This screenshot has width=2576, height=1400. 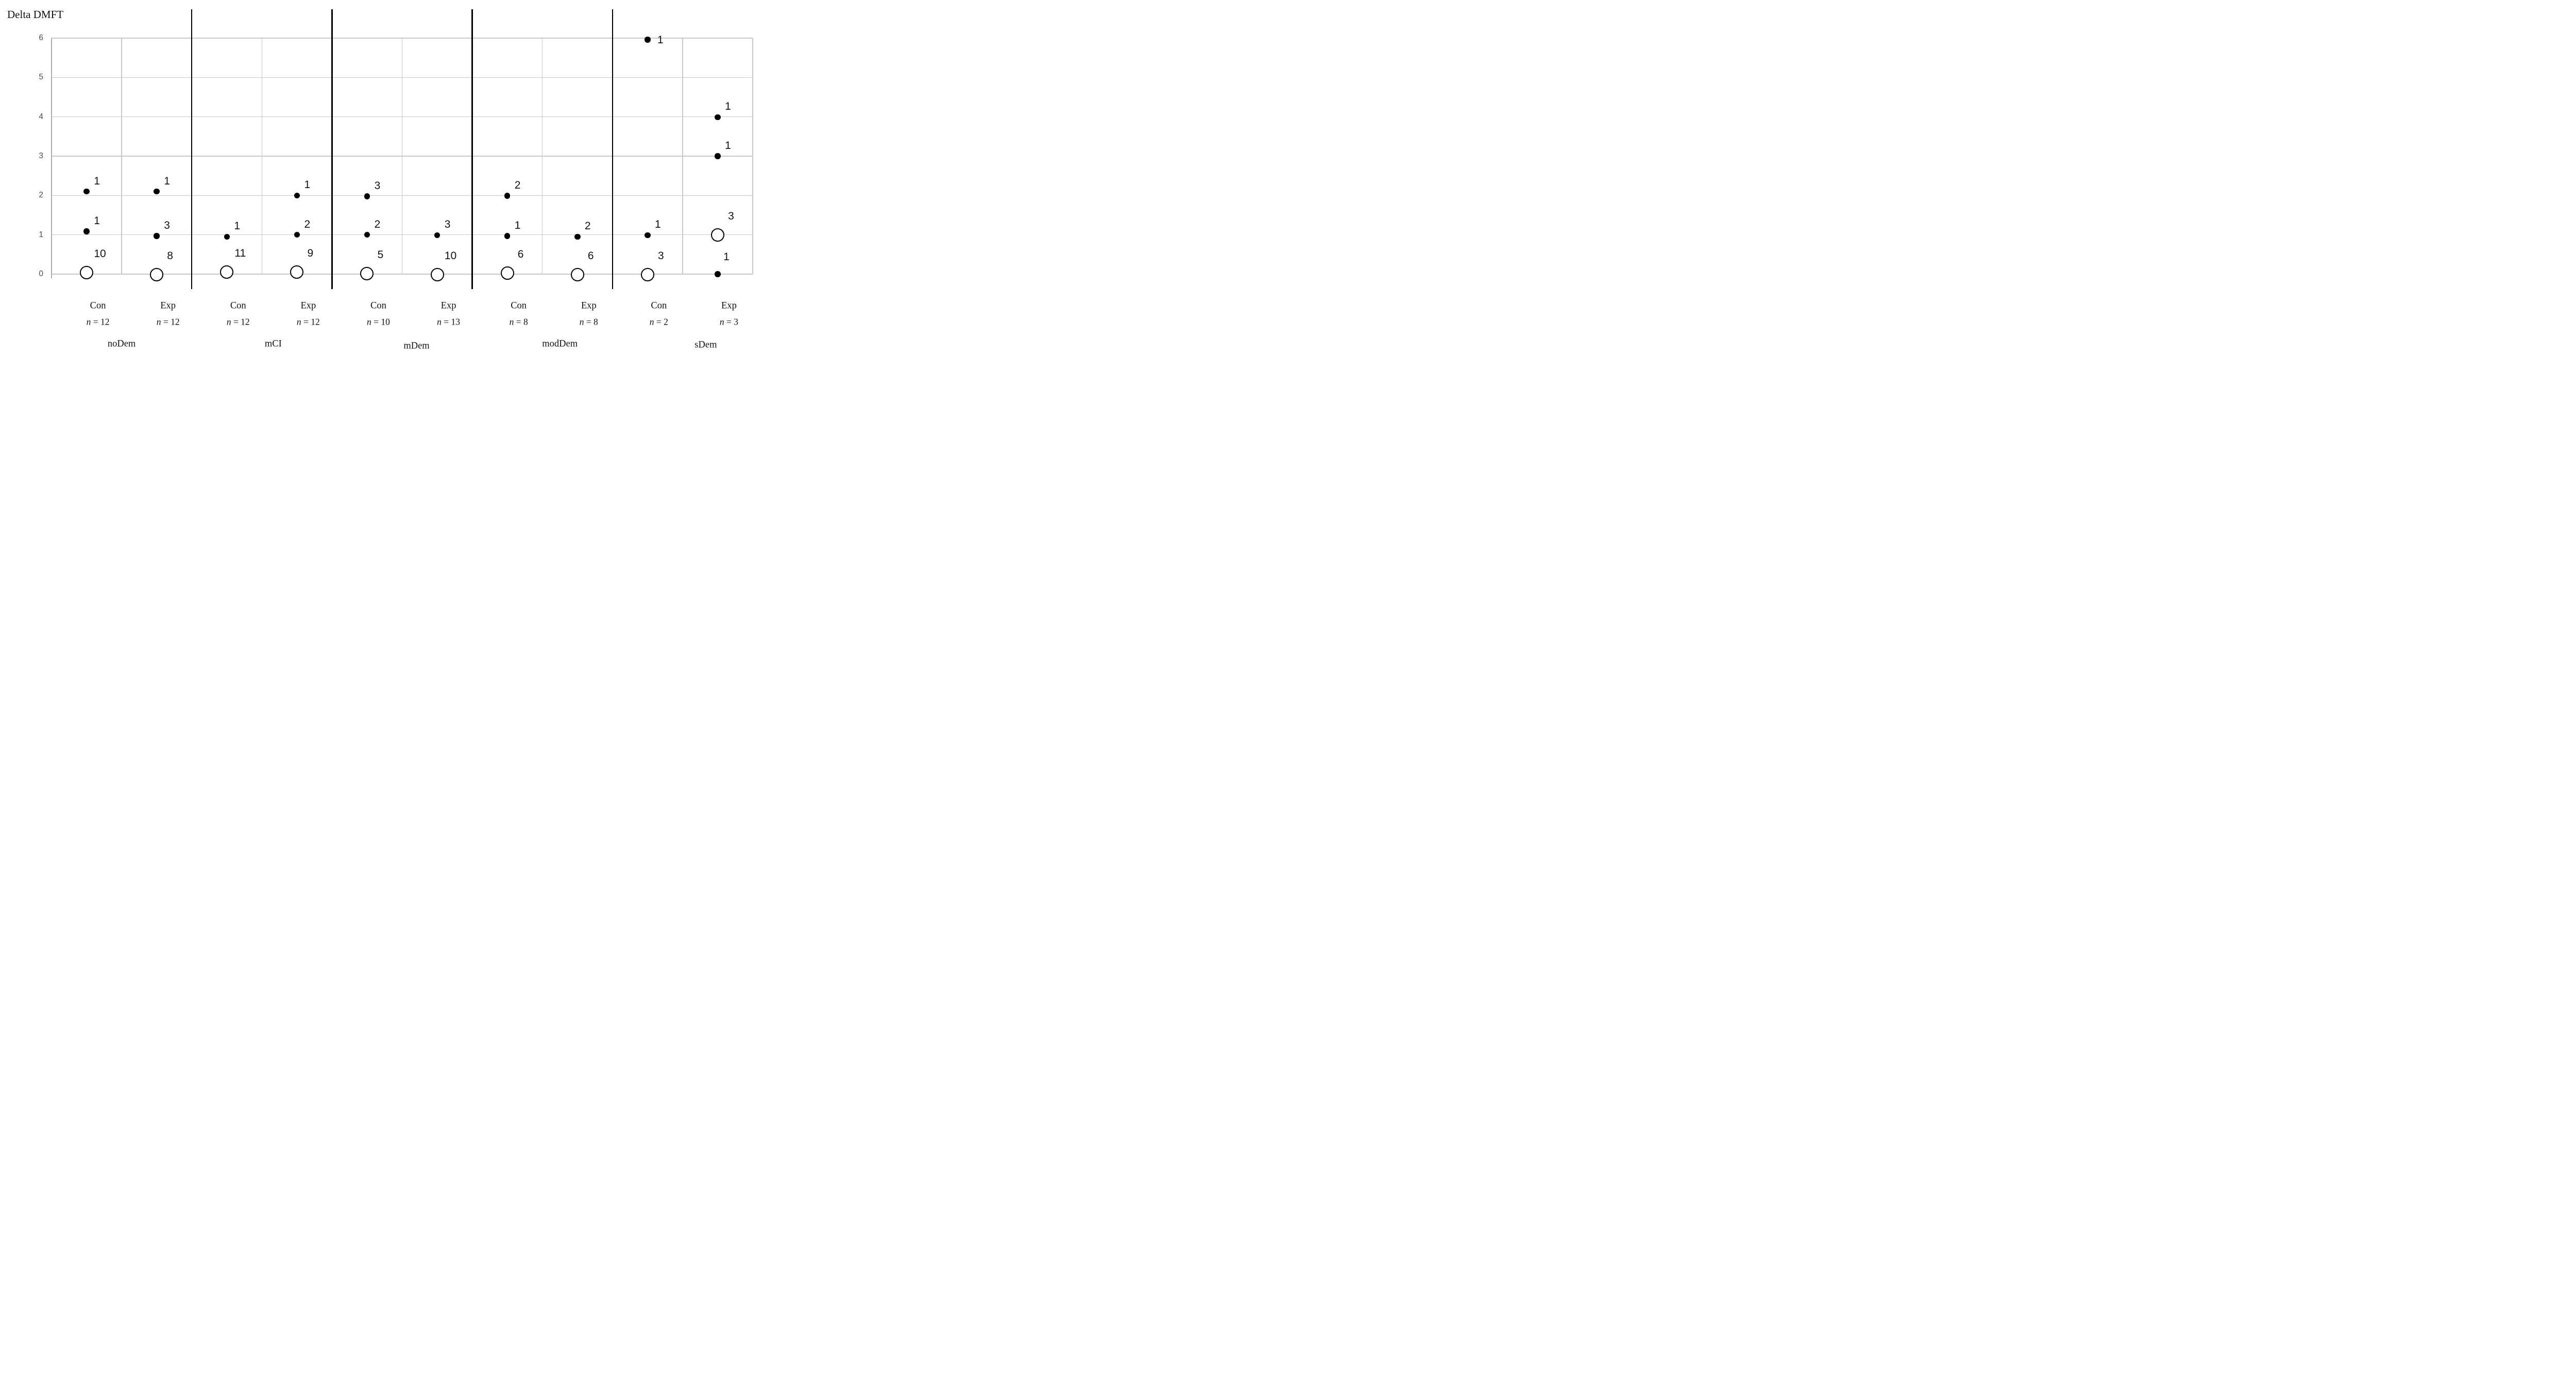 I want to click on y-axis-tick-label: 3, so click(x=41, y=155).